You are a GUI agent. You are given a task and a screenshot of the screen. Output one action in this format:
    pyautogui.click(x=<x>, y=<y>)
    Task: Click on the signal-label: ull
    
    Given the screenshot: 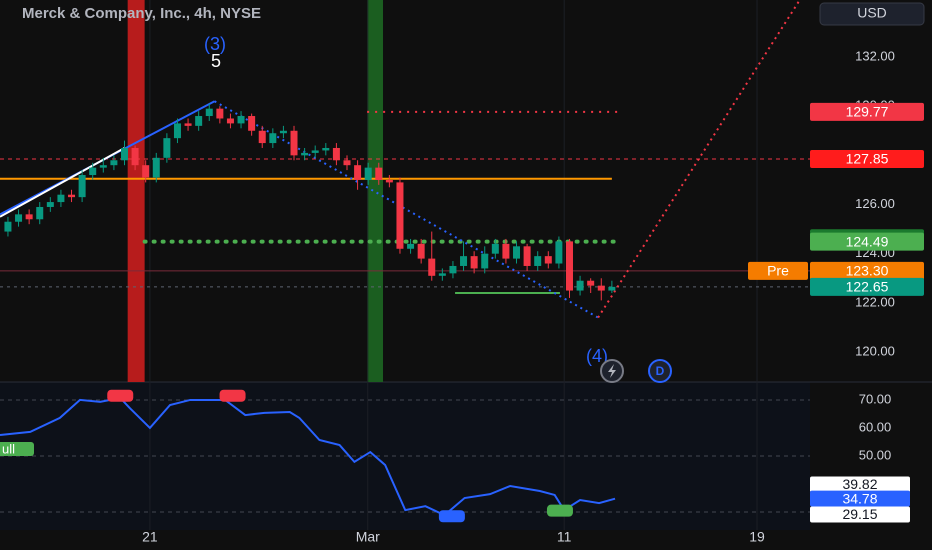 What is the action you would take?
    pyautogui.click(x=8, y=448)
    